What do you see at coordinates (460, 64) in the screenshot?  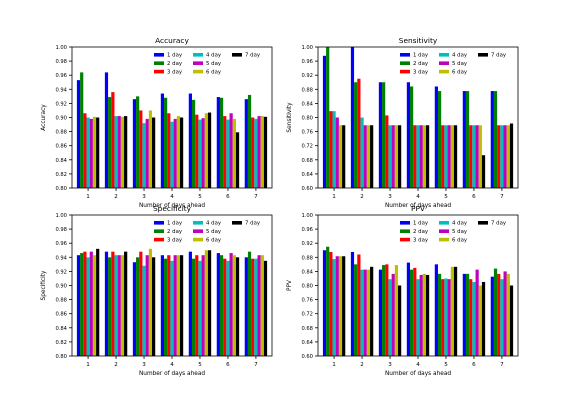 I see `legend-label: 5 day` at bounding box center [460, 64].